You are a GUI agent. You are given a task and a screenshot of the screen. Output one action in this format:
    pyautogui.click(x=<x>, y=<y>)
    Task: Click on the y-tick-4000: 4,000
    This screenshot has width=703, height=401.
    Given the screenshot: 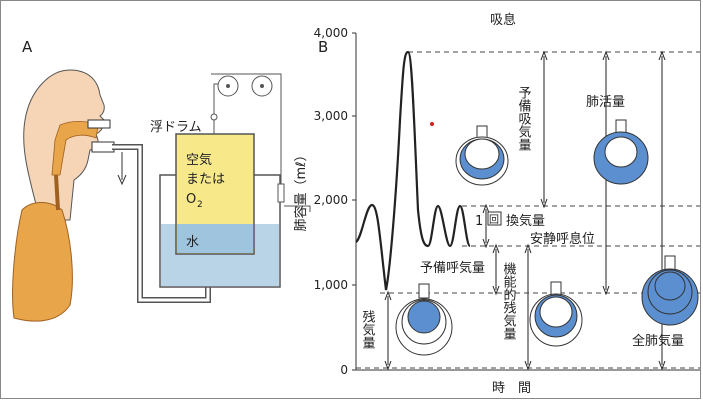 What is the action you would take?
    pyautogui.click(x=331, y=33)
    